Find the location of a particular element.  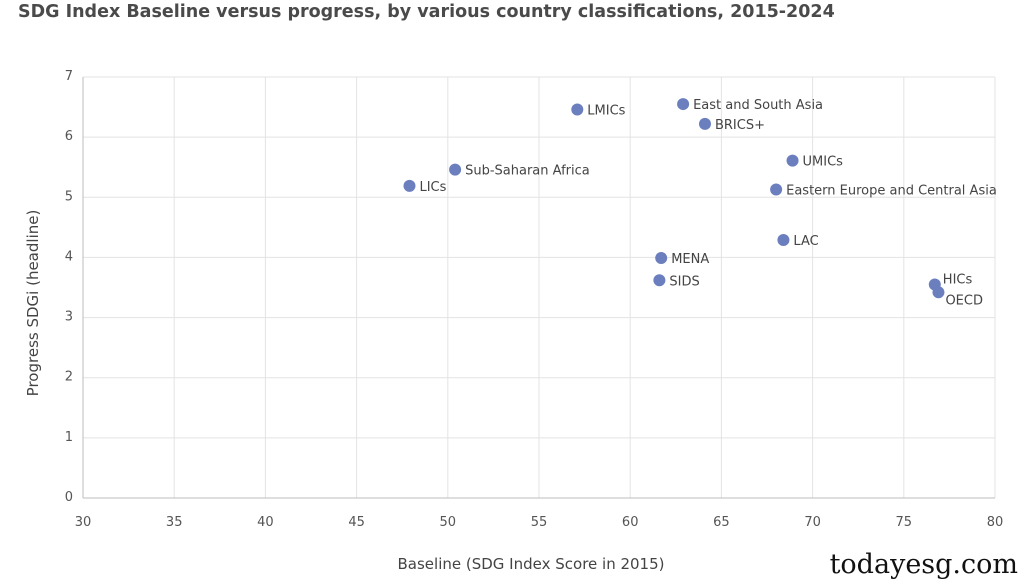

watermark-text: todayesg.com is located at coordinates (923, 564).